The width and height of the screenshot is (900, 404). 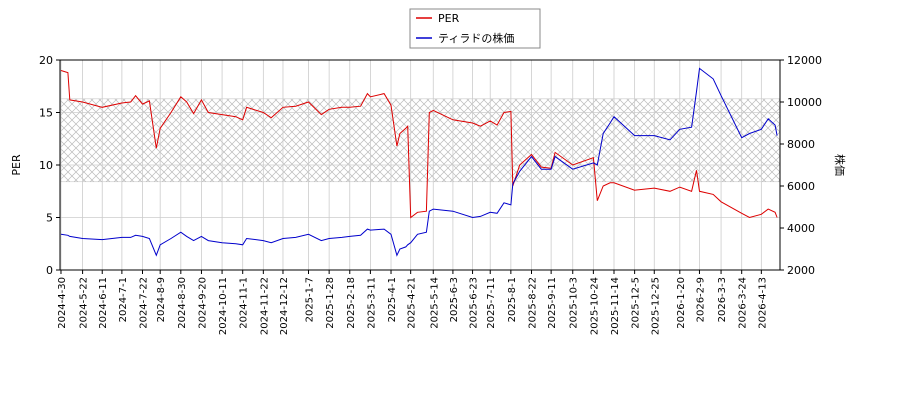 I want to click on x-tick-label: 2025-10-24, so click(x=594, y=306).